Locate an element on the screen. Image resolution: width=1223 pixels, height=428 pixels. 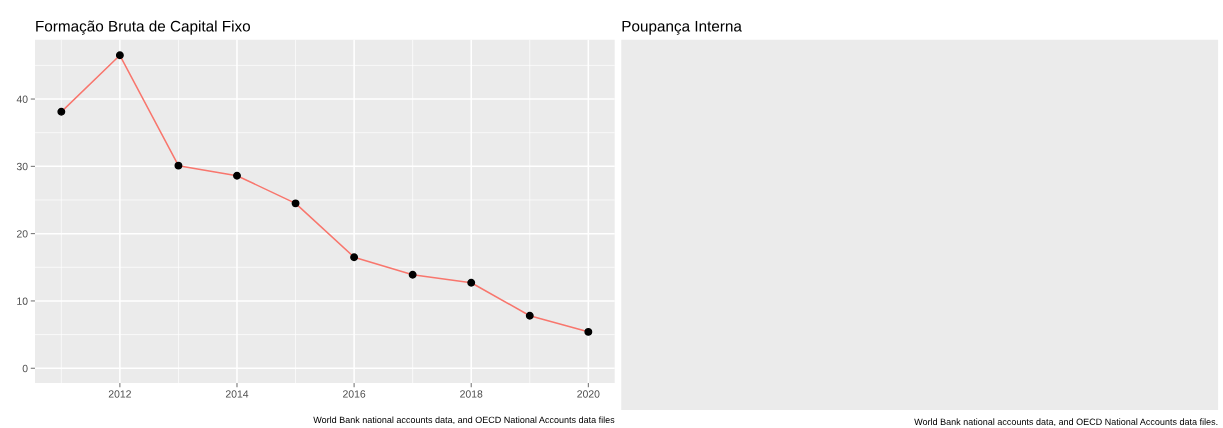
x-tick-label: 2016 is located at coordinates (354, 394).